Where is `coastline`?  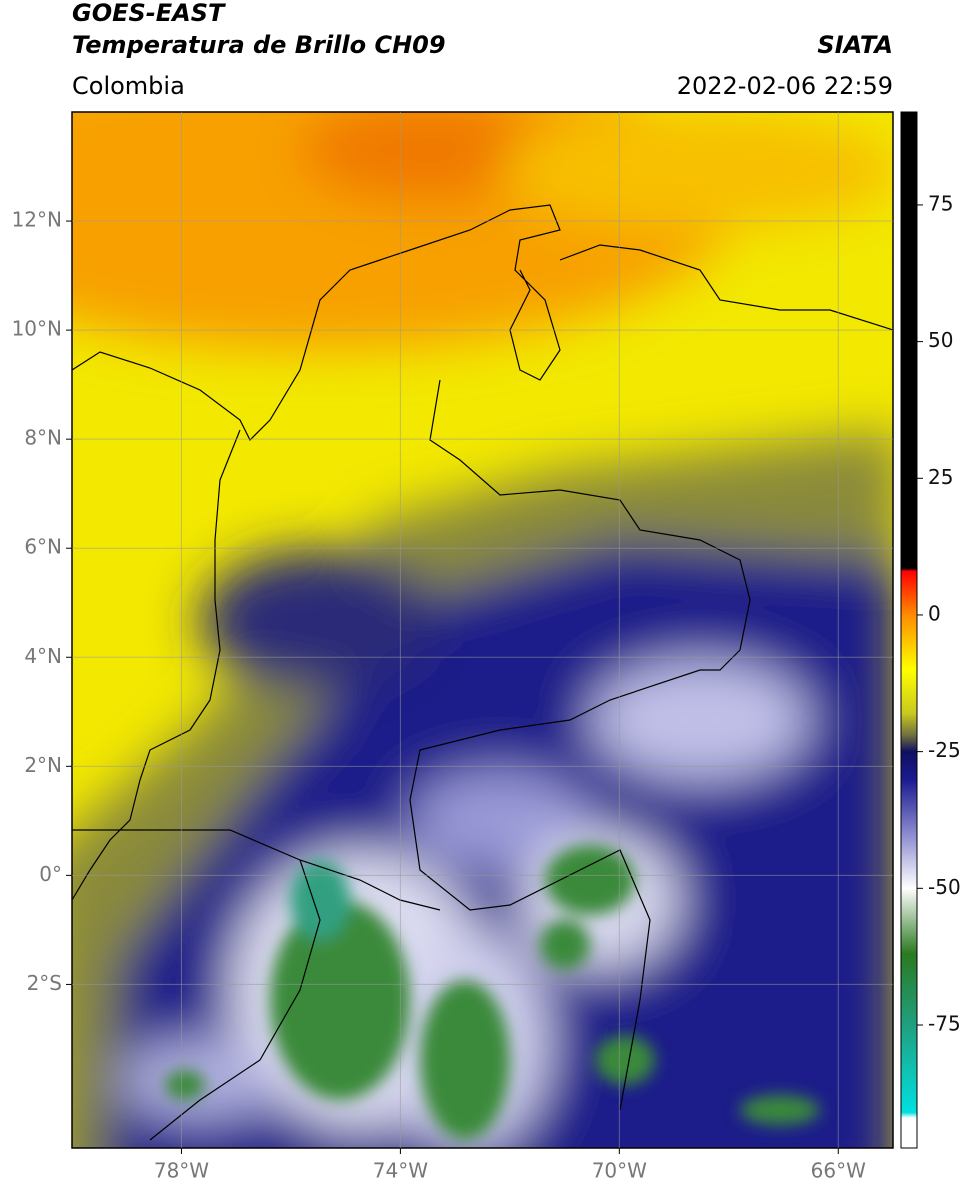 coastline is located at coordinates (156, 665).